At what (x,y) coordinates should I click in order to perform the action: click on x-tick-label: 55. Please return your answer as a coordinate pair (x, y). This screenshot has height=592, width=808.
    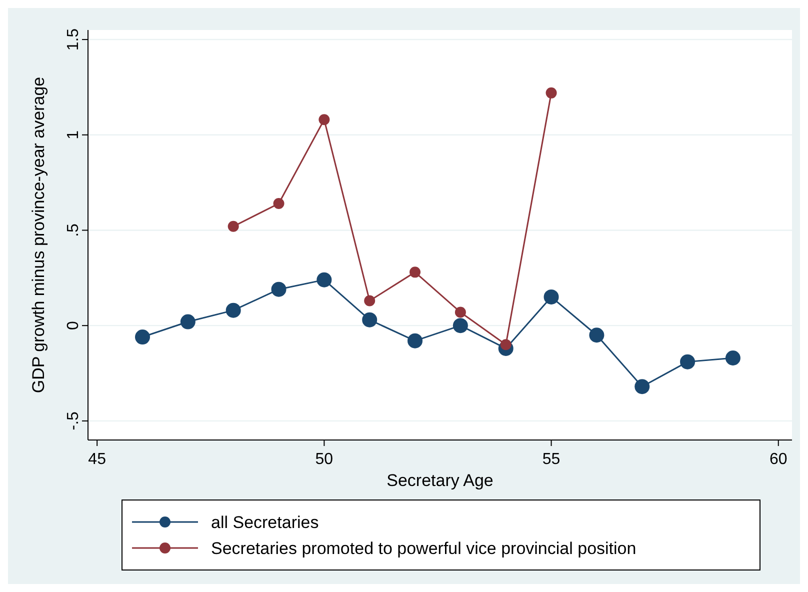
    Looking at the image, I should click on (551, 459).